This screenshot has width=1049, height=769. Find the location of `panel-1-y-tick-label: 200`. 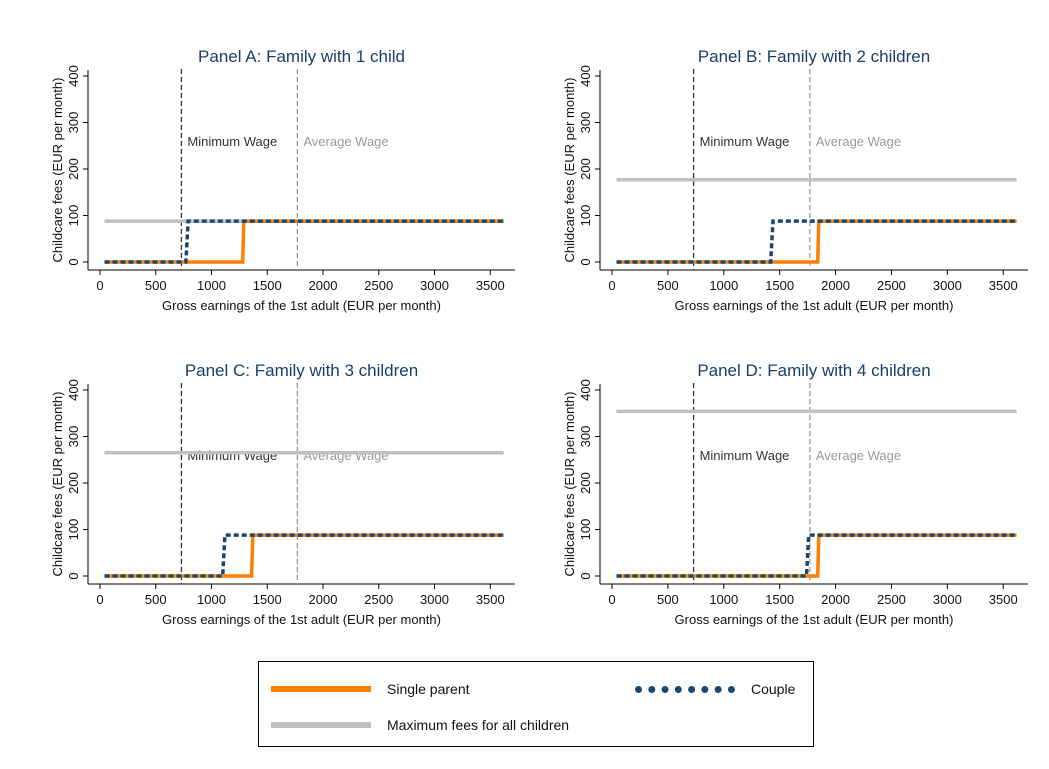

panel-1-y-tick-label: 200 is located at coordinates (73, 169).